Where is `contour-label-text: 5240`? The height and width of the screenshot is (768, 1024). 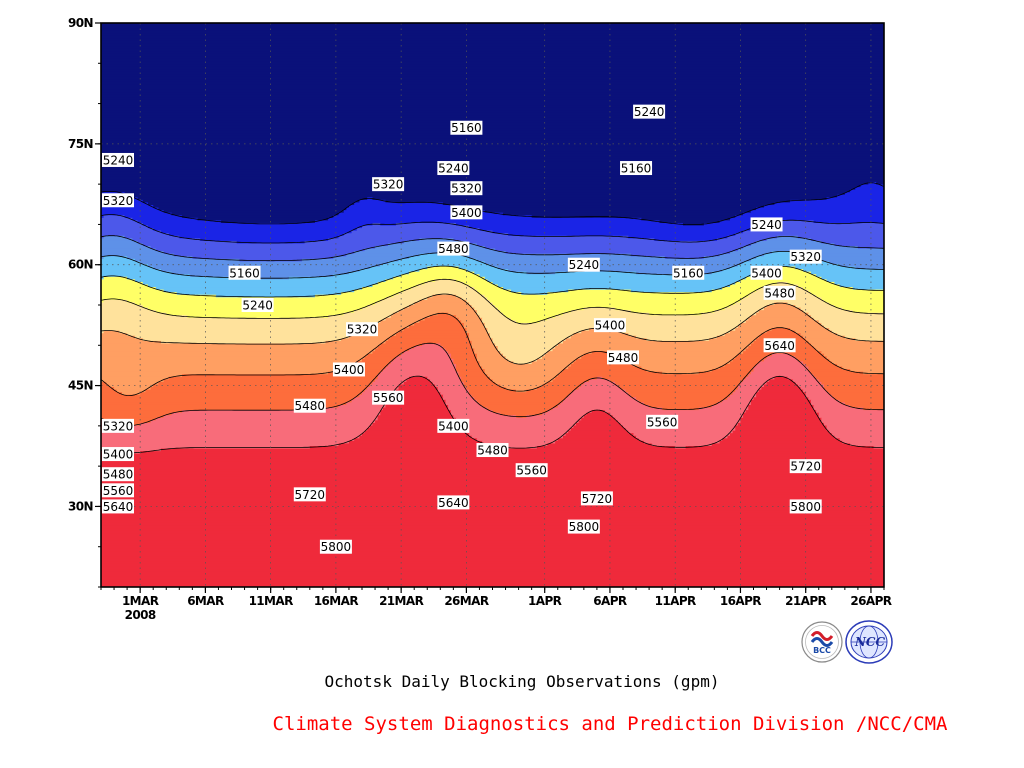 contour-label-text: 5240 is located at coordinates (649, 112).